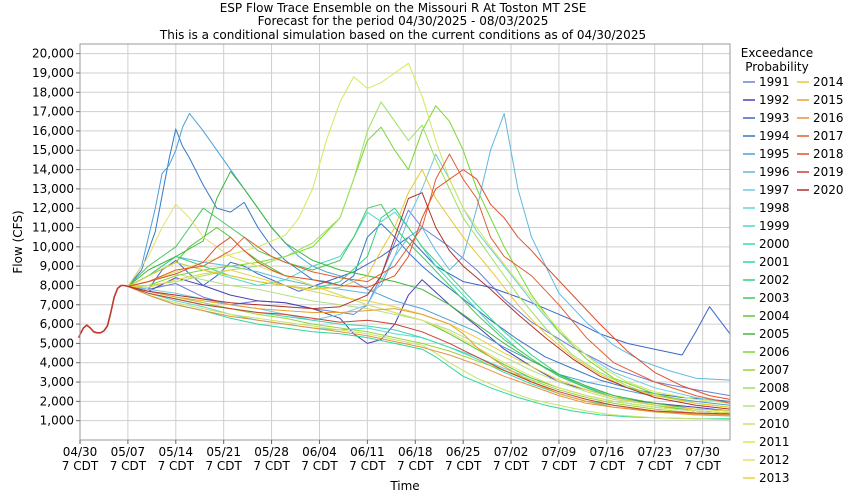  What do you see at coordinates (702, 452) in the screenshot?
I see `x-tick-label: 07/30` at bounding box center [702, 452].